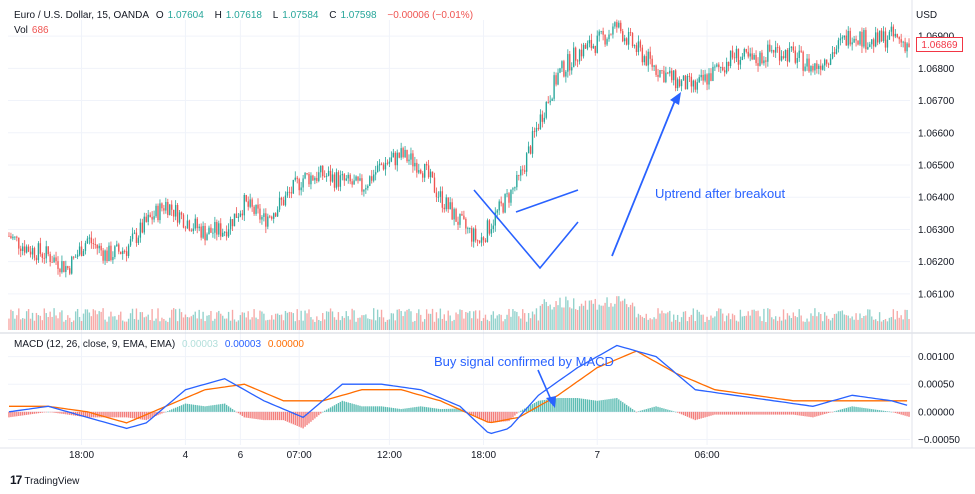  What do you see at coordinates (82, 15) in the screenshot?
I see `symbol-label: Euro / U.S. Dollar, 15, OANDA` at bounding box center [82, 15].